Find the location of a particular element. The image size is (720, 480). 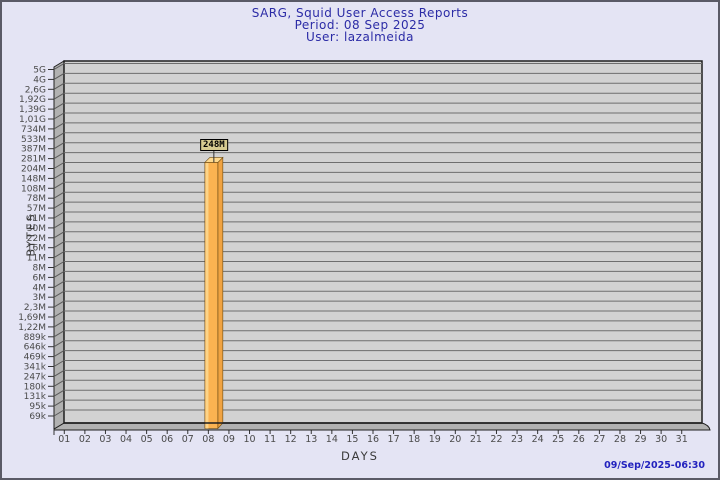

x-tick-label: 06 is located at coordinates (167, 439).